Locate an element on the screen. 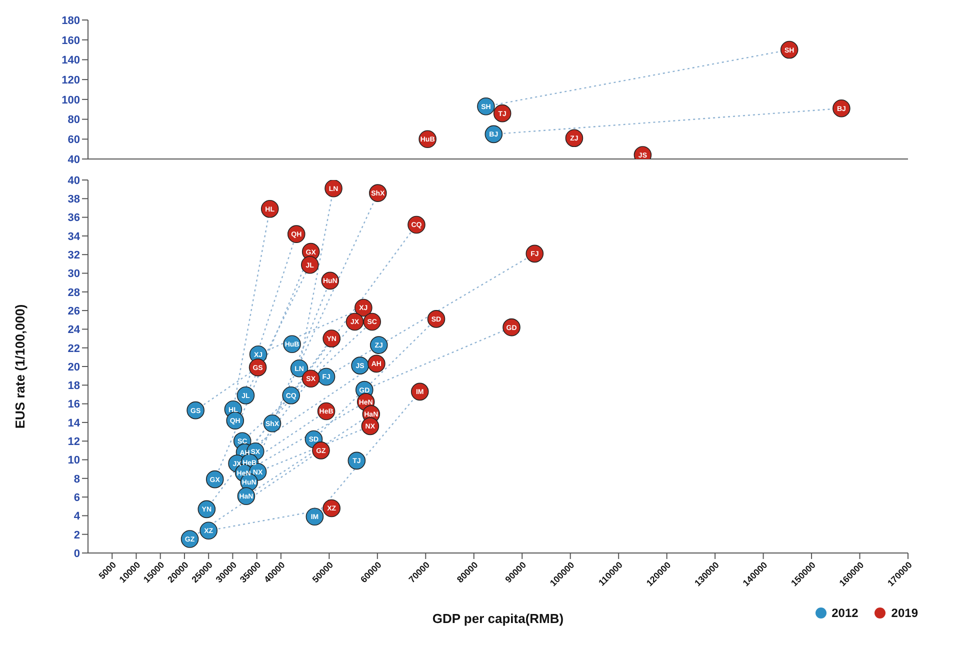 The image size is (966, 652). y-tick-label: 8 is located at coordinates (77, 479).